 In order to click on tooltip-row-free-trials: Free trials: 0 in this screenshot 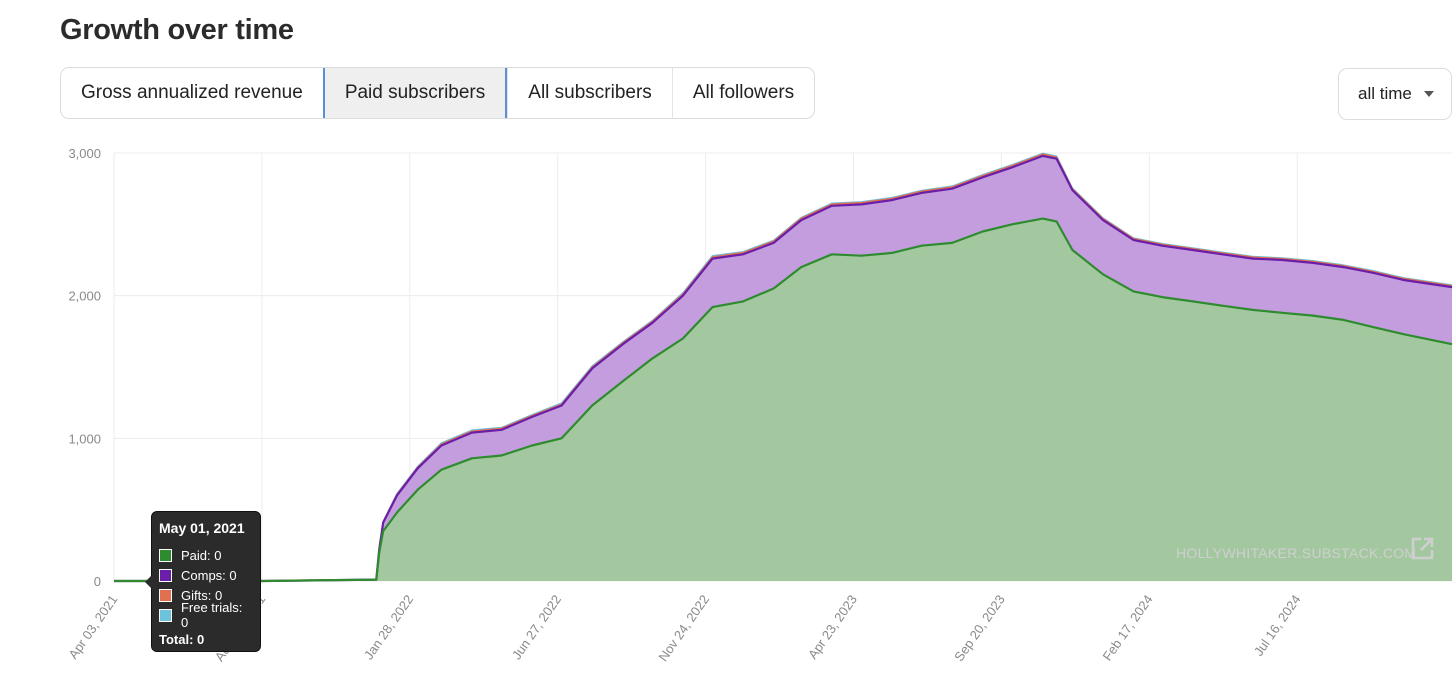, I will do `click(206, 615)`.